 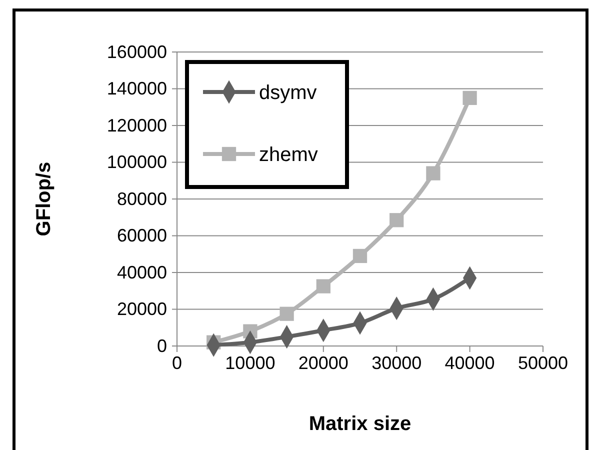 I want to click on y-tick-label: 80000, so click(x=141, y=198).